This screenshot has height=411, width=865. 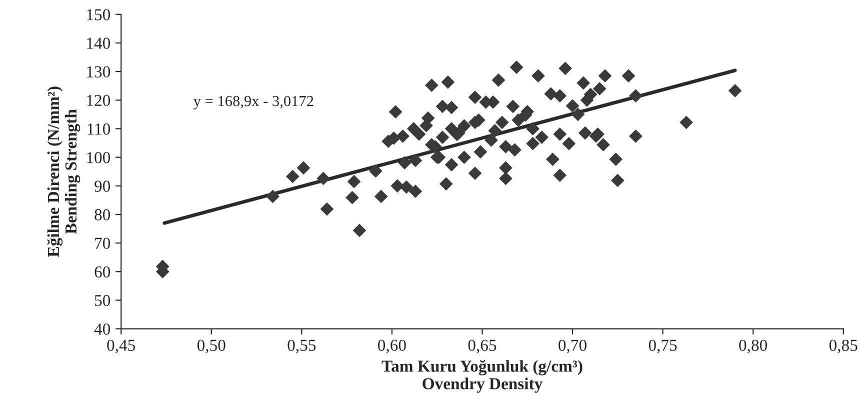 I want to click on y-tick-label: 40, so click(x=102, y=329).